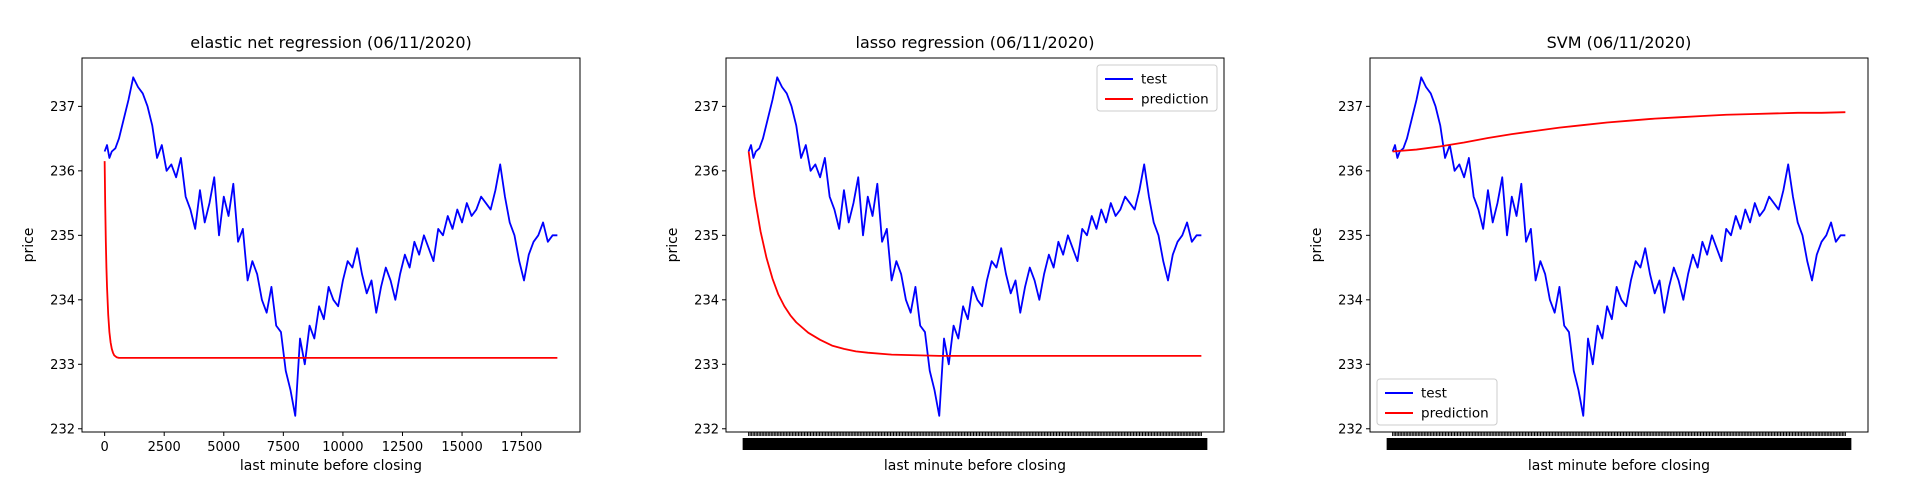 Image resolution: width=1920 pixels, height=480 pixels. I want to click on chart-title: elastic net regression (06/11/2020), so click(331, 42).